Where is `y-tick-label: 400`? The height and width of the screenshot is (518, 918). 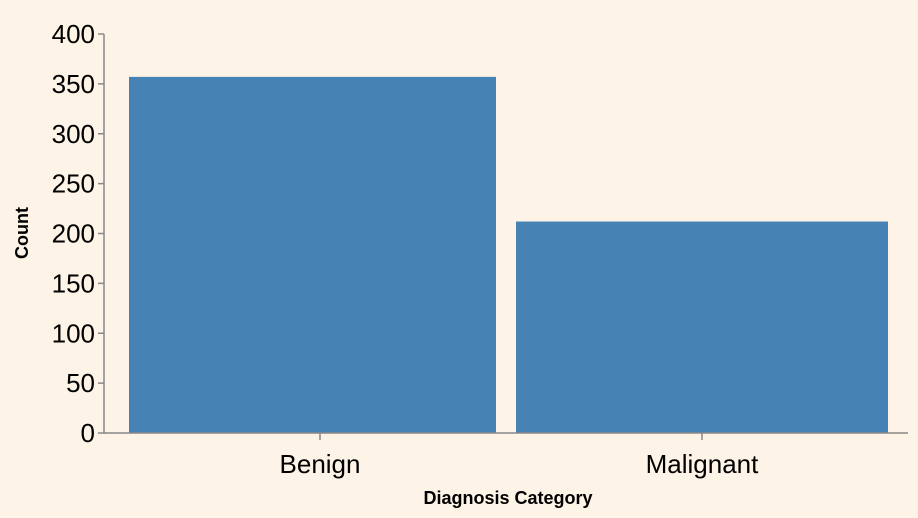
y-tick-label: 400 is located at coordinates (73, 34).